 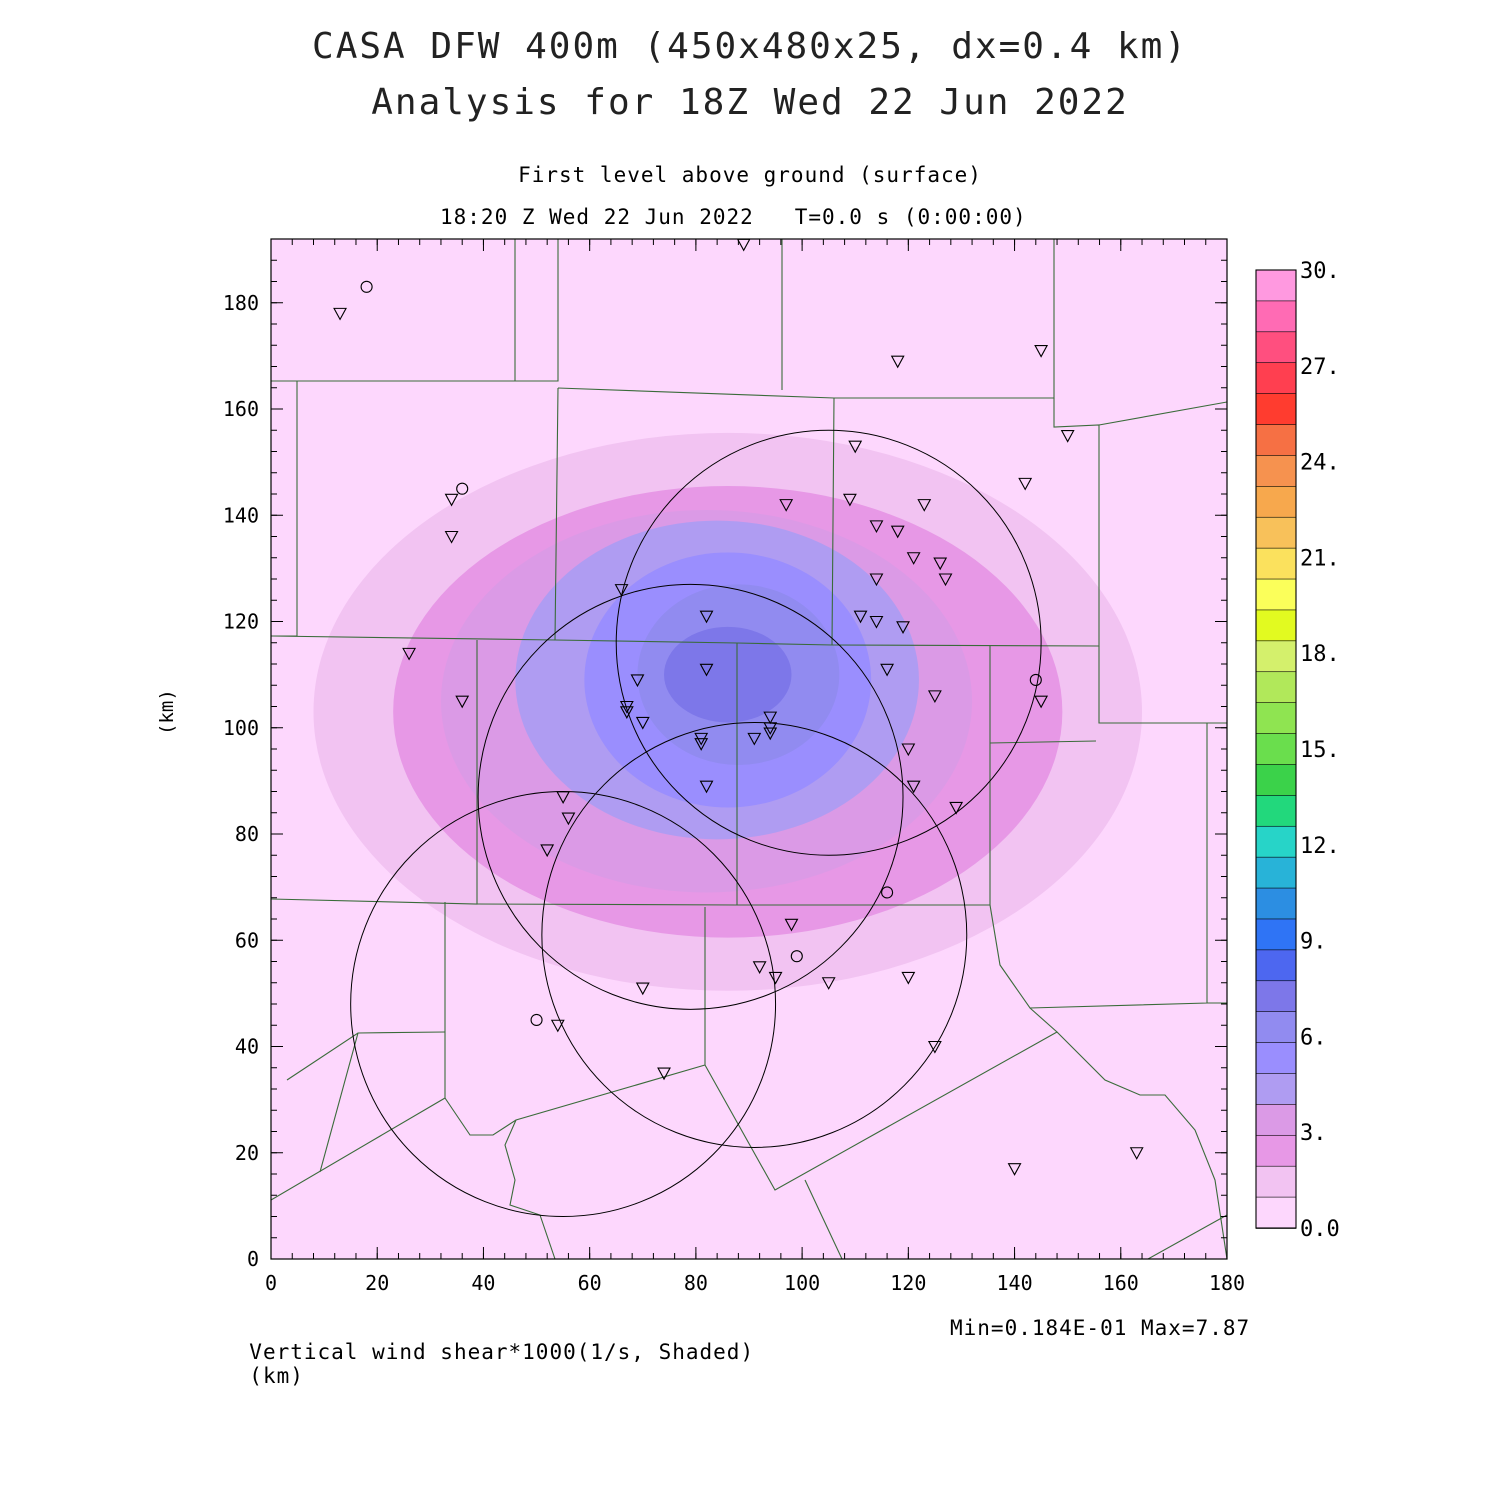 I want to click on level-subtitle: First level above ground (surface), so click(x=750, y=175).